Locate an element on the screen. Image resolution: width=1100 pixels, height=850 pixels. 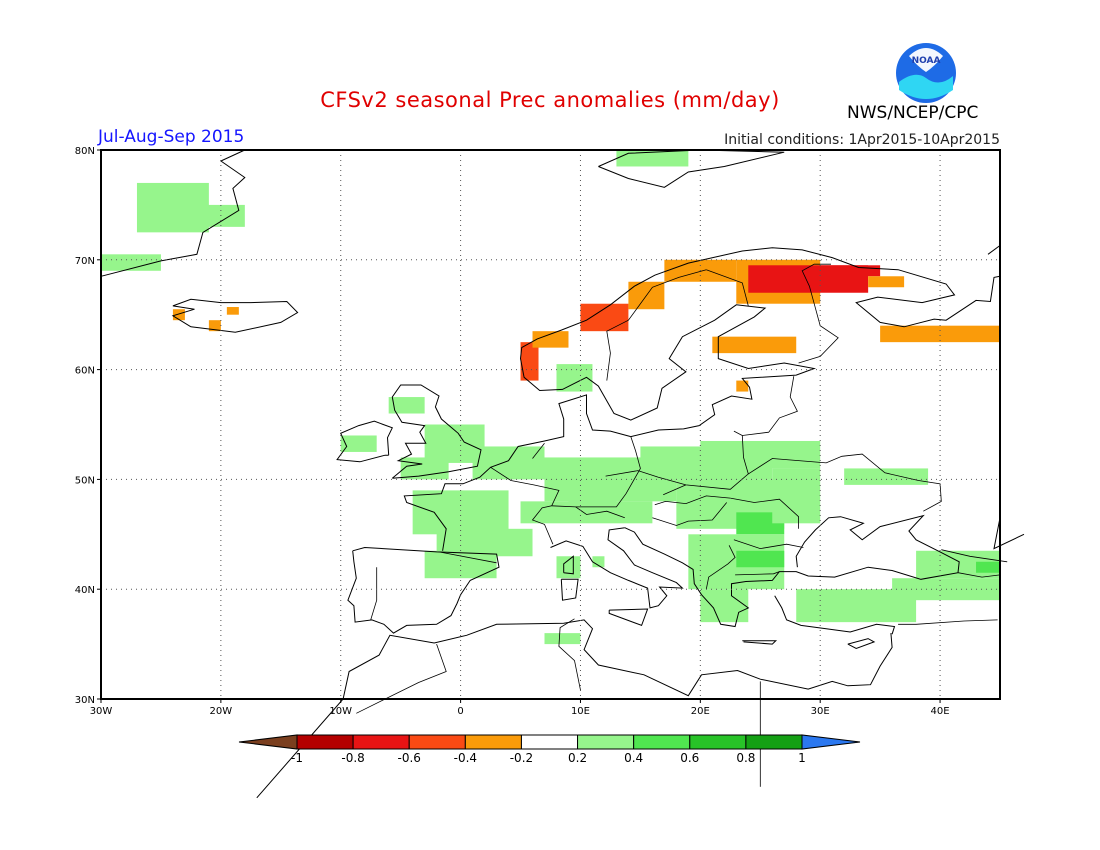
colorbar-extend-low is located at coordinates (268, 742).